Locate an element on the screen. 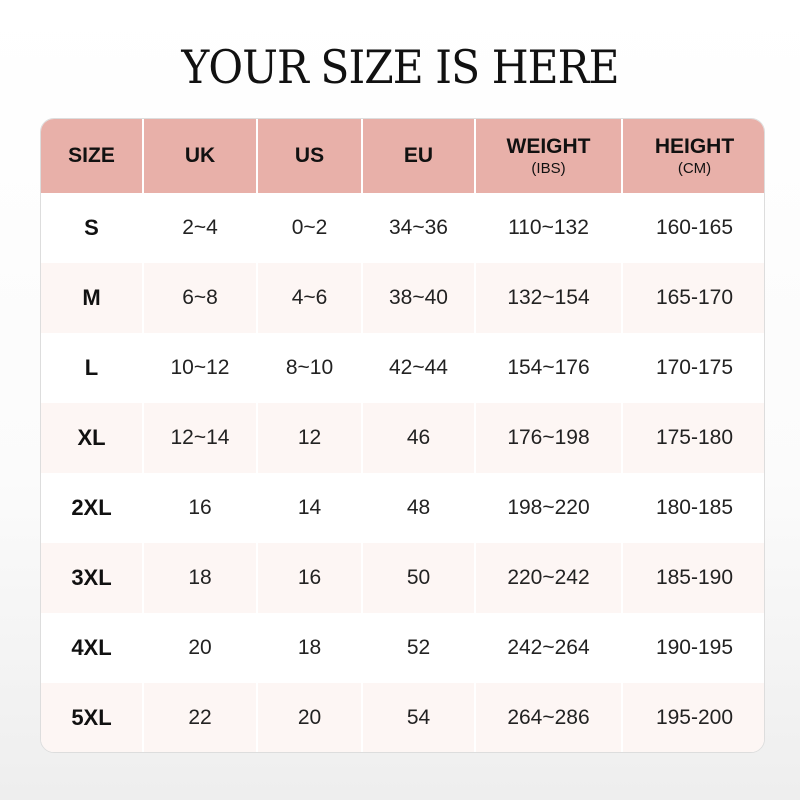  table-cell: 190-195 is located at coordinates (694, 647).